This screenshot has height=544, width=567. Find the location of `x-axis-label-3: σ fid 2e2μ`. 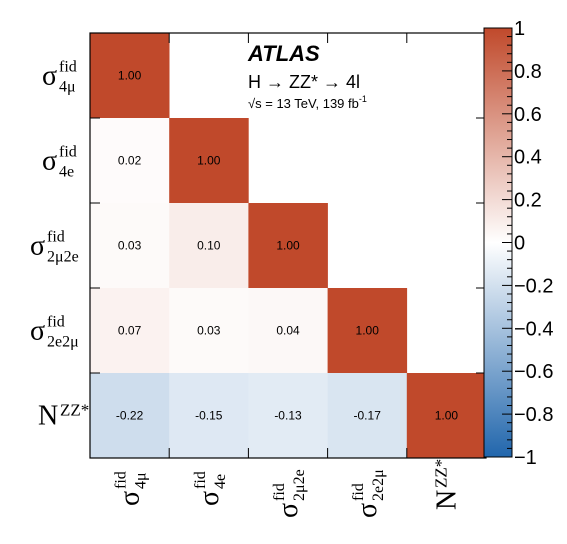

x-axis-label-3: σ fid 2e2μ is located at coordinates (368, 493).